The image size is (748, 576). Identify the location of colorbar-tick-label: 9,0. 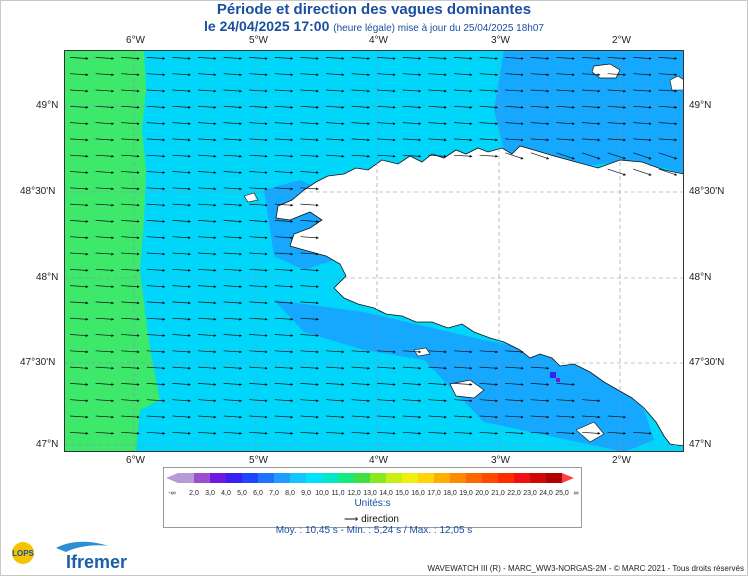
(306, 493).